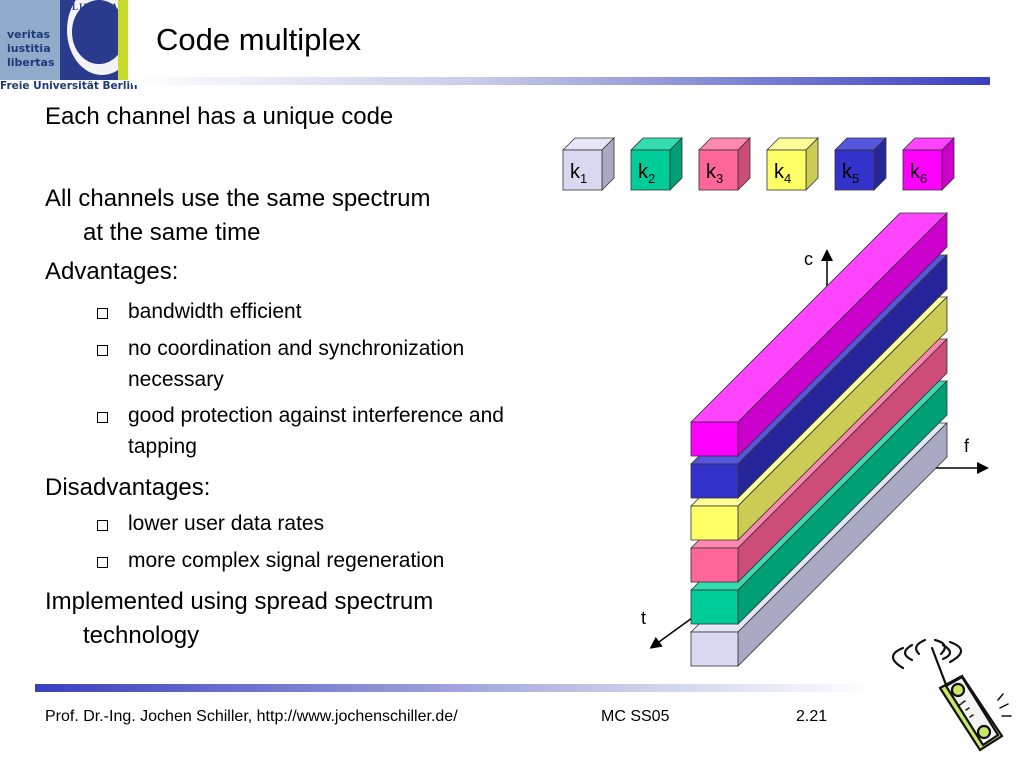  I want to click on code-cube-subscript: 5, so click(855, 178).